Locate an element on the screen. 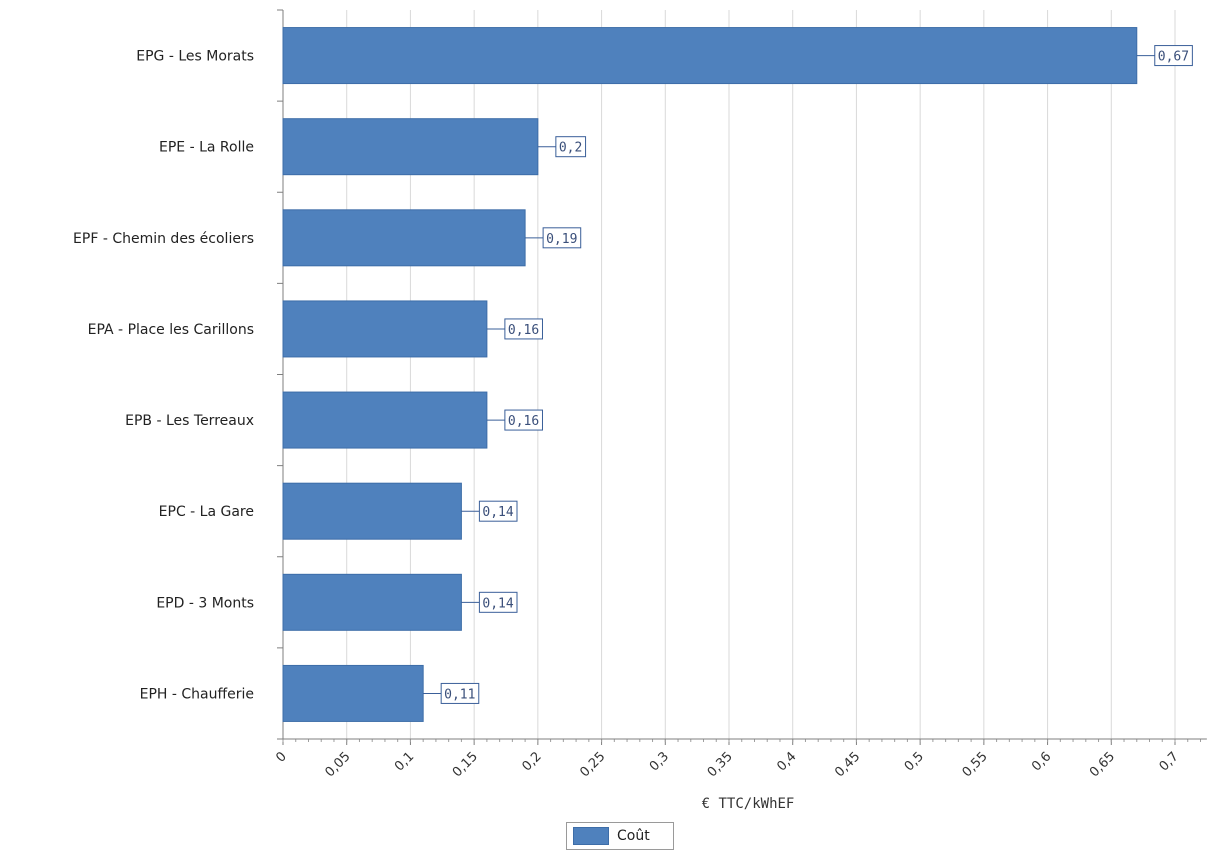 Image resolution: width=1212 pixels, height=850 pixels. x-tick-label: 0,5 is located at coordinates (914, 761).